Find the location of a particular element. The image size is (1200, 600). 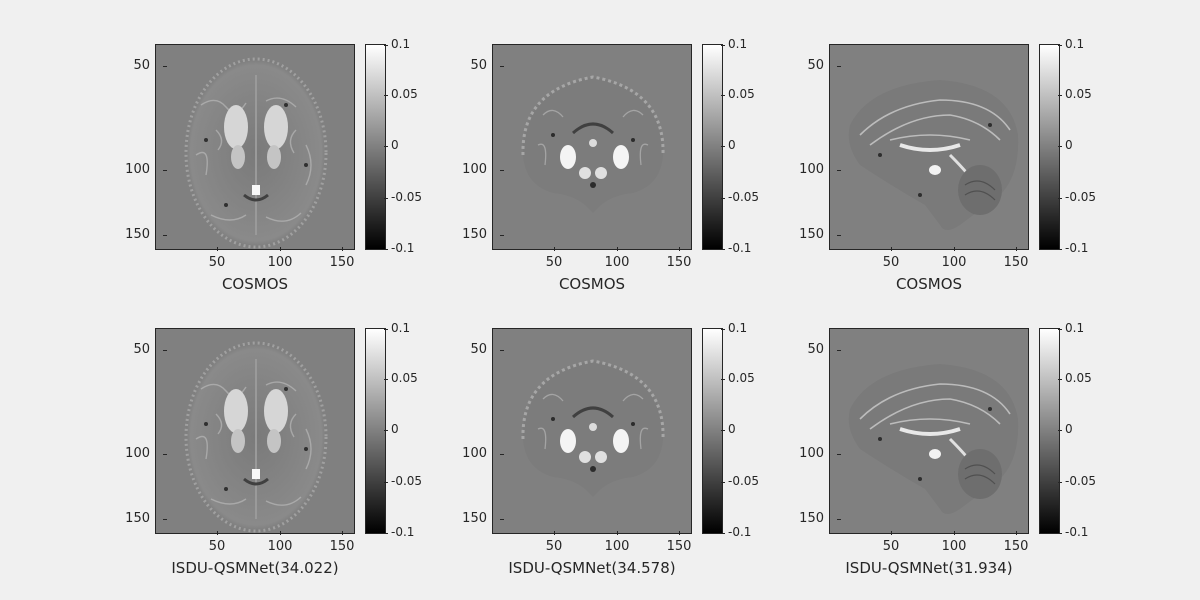

panel-caption: ISDU-QSMNet(31.934) is located at coordinates (929, 568).